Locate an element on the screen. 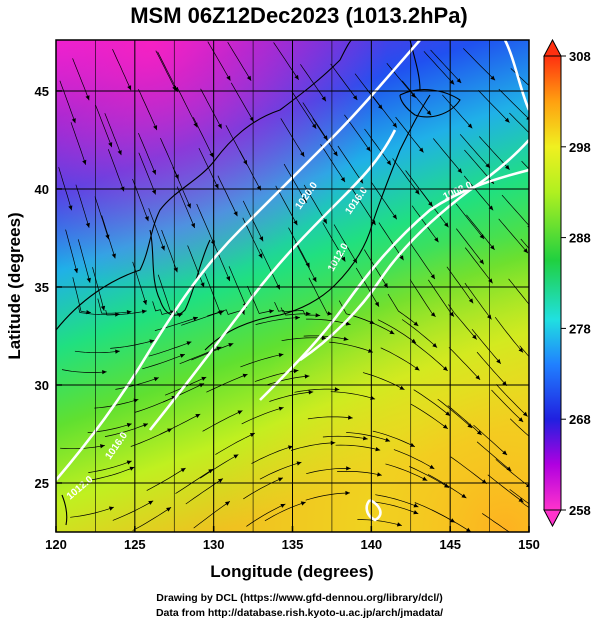 The image size is (599, 625). x-tick-label: 130 is located at coordinates (214, 544).